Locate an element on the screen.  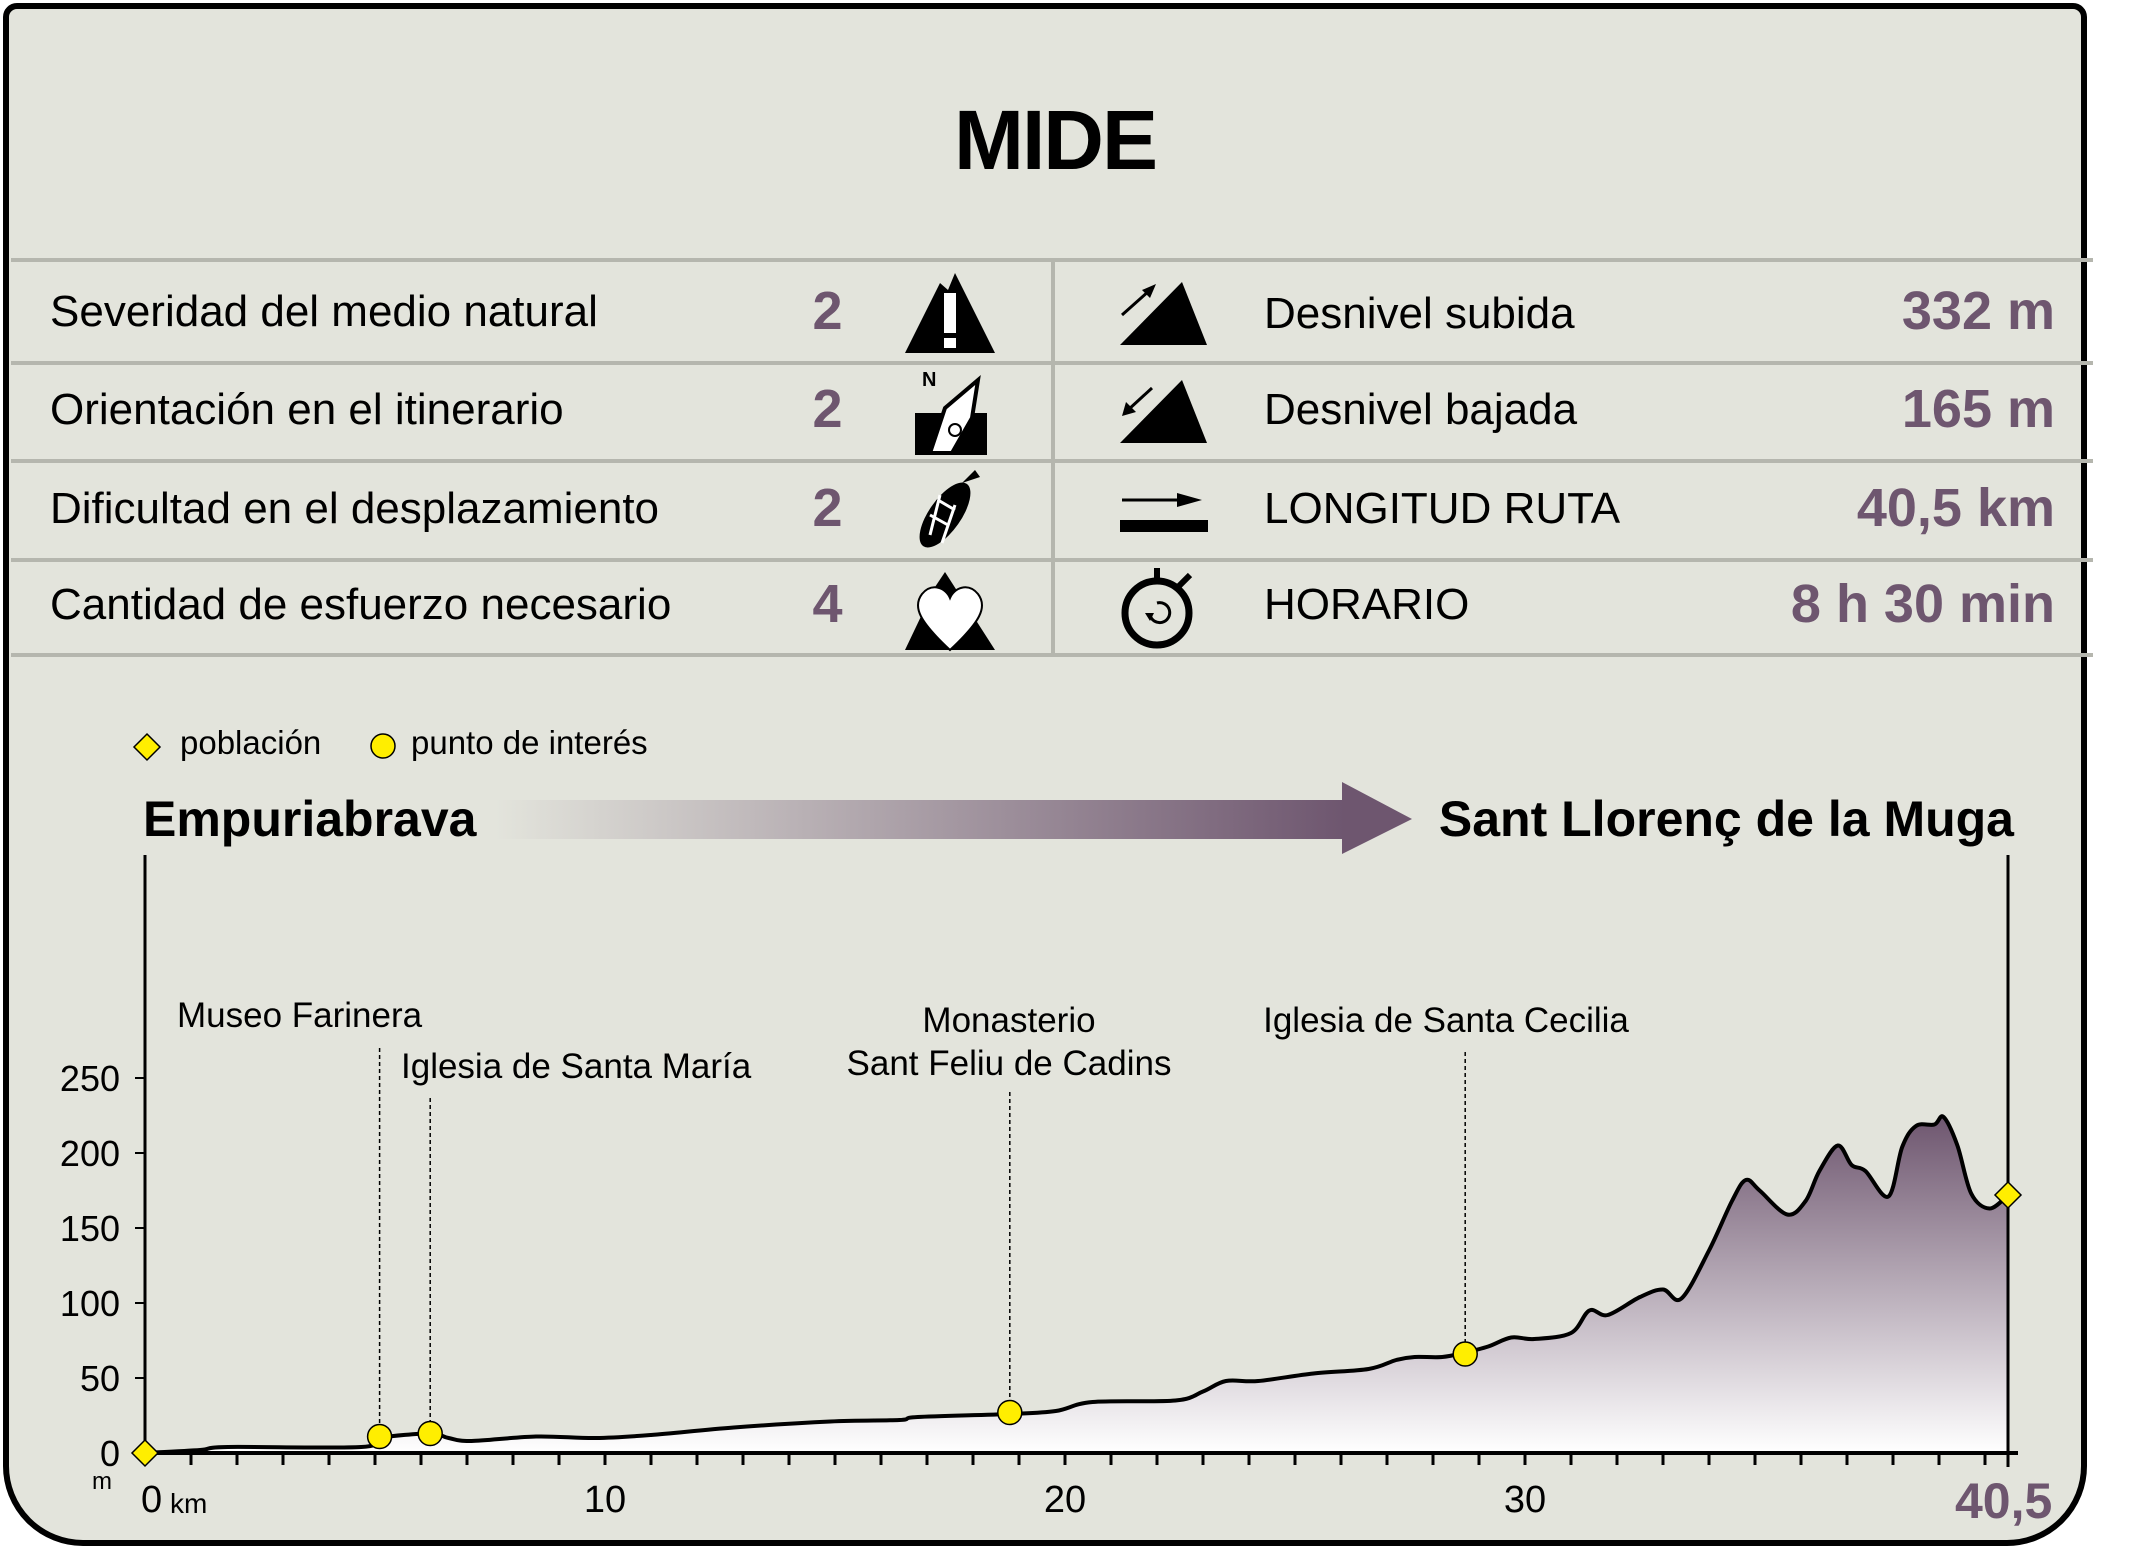
town-diamond-icon is located at coordinates (147, 747).